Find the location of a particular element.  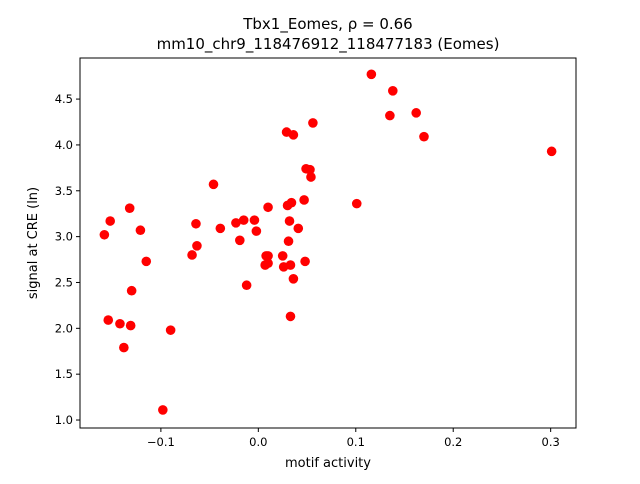

chart-subtitle: mm10_chr9_118476912_118477183 (Eomes) is located at coordinates (328, 44).